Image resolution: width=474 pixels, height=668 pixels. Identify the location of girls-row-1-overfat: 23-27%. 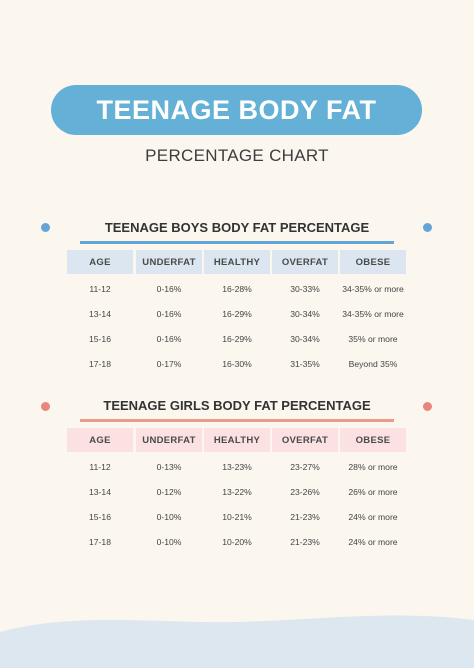
(305, 467).